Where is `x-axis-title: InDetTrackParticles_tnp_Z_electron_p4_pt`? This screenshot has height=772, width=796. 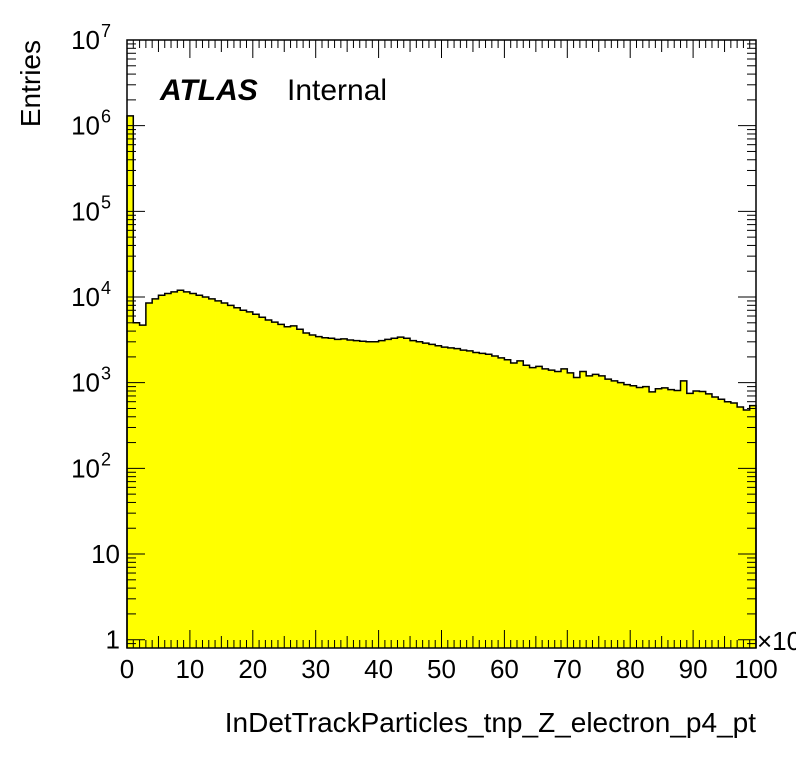
x-axis-title: InDetTrackParticles_tnp_Z_electron_p4_pt is located at coordinates (490, 722).